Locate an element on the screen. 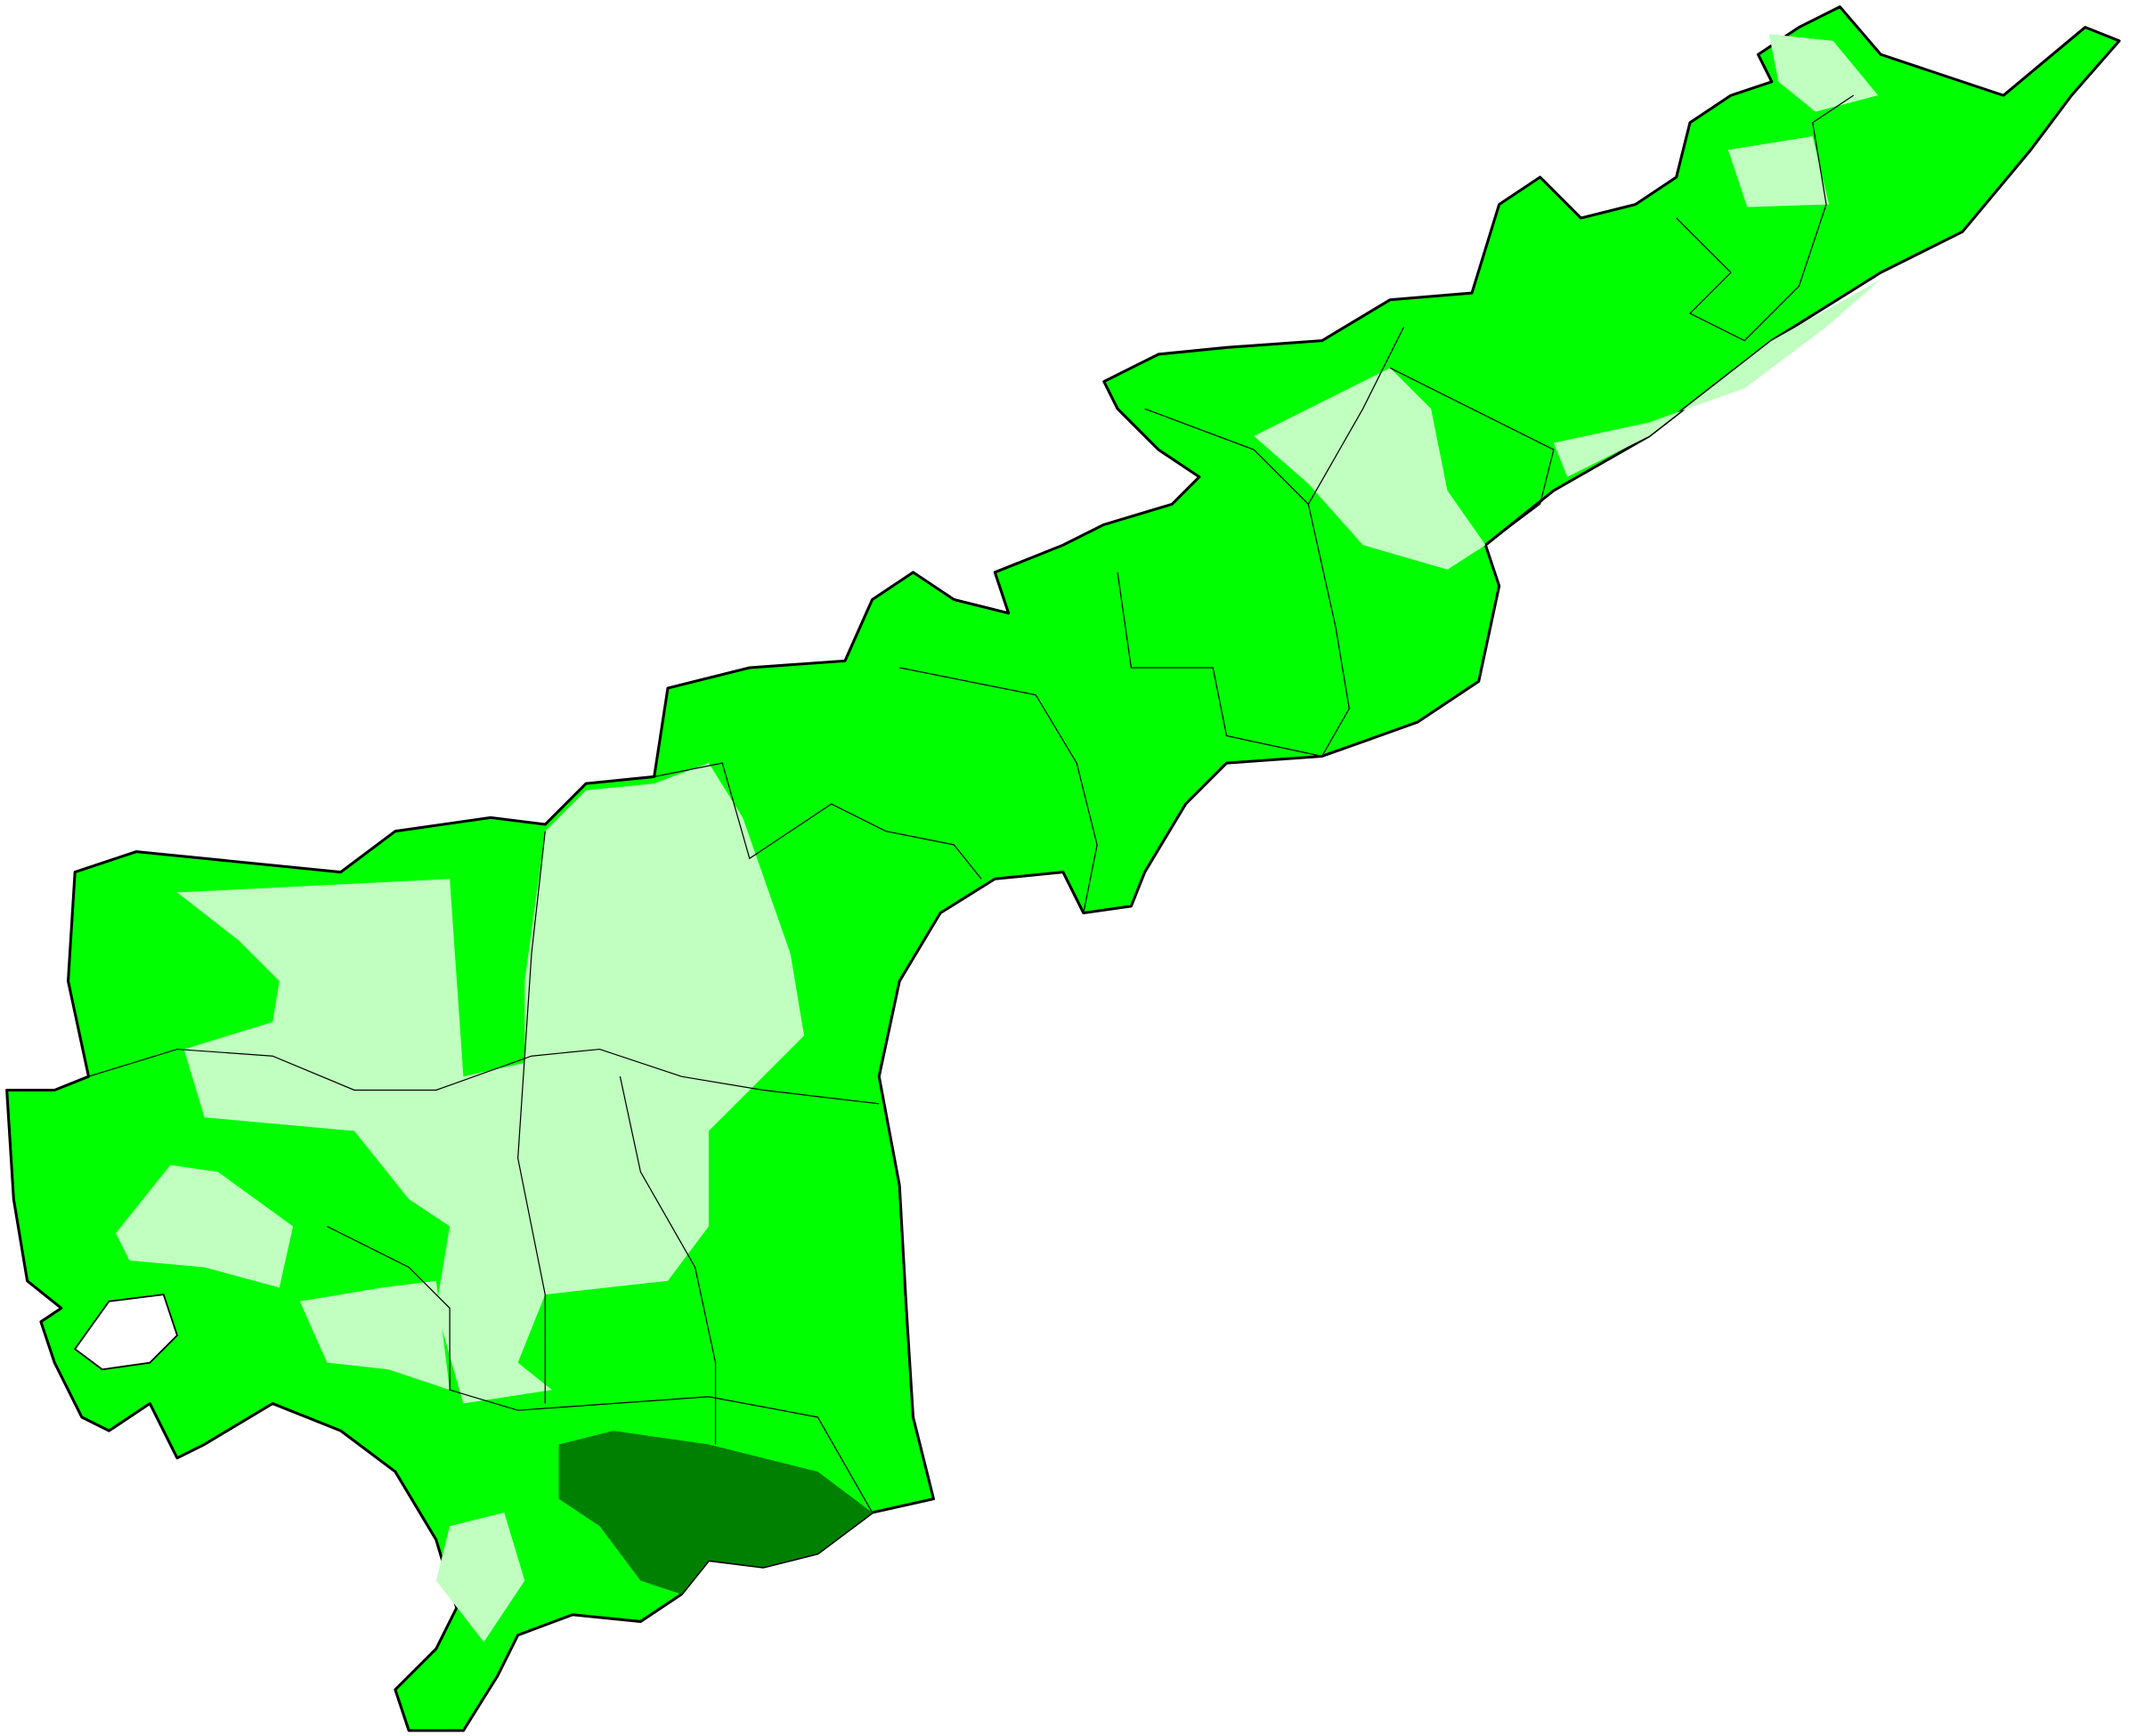 The image size is (2137, 1736). dark-zone is located at coordinates (715, 1512).